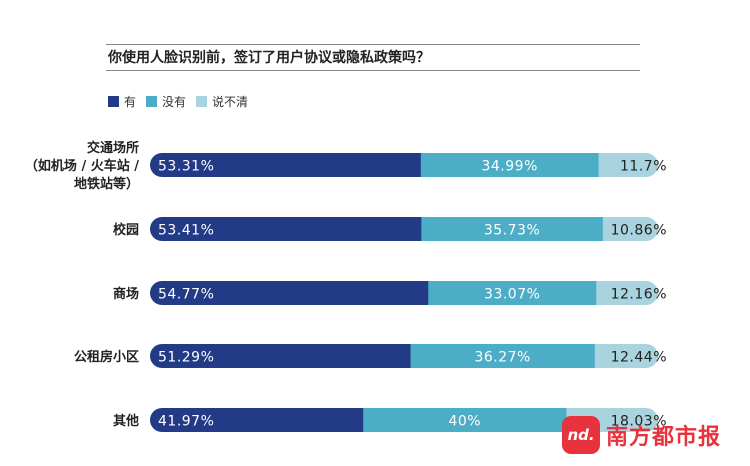 The height and width of the screenshot is (466, 750). I want to click on data-label: 12.44%, so click(639, 358).